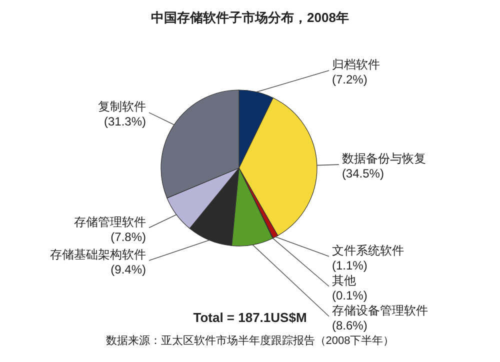 The width and height of the screenshot is (500, 362). I want to click on data-label: (1.1%), so click(350, 265).